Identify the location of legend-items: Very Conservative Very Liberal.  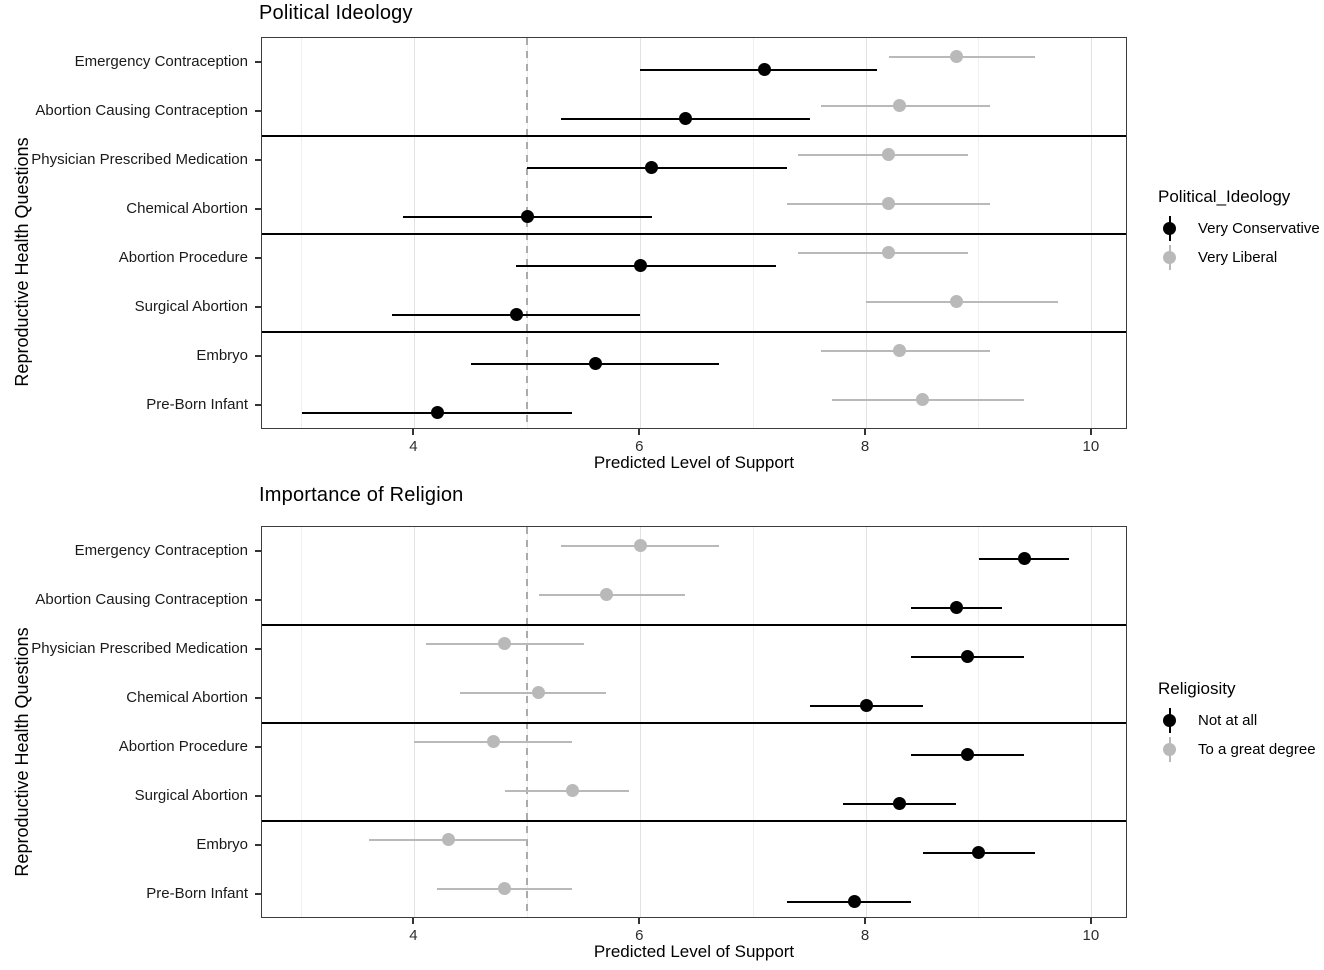
(1241, 243).